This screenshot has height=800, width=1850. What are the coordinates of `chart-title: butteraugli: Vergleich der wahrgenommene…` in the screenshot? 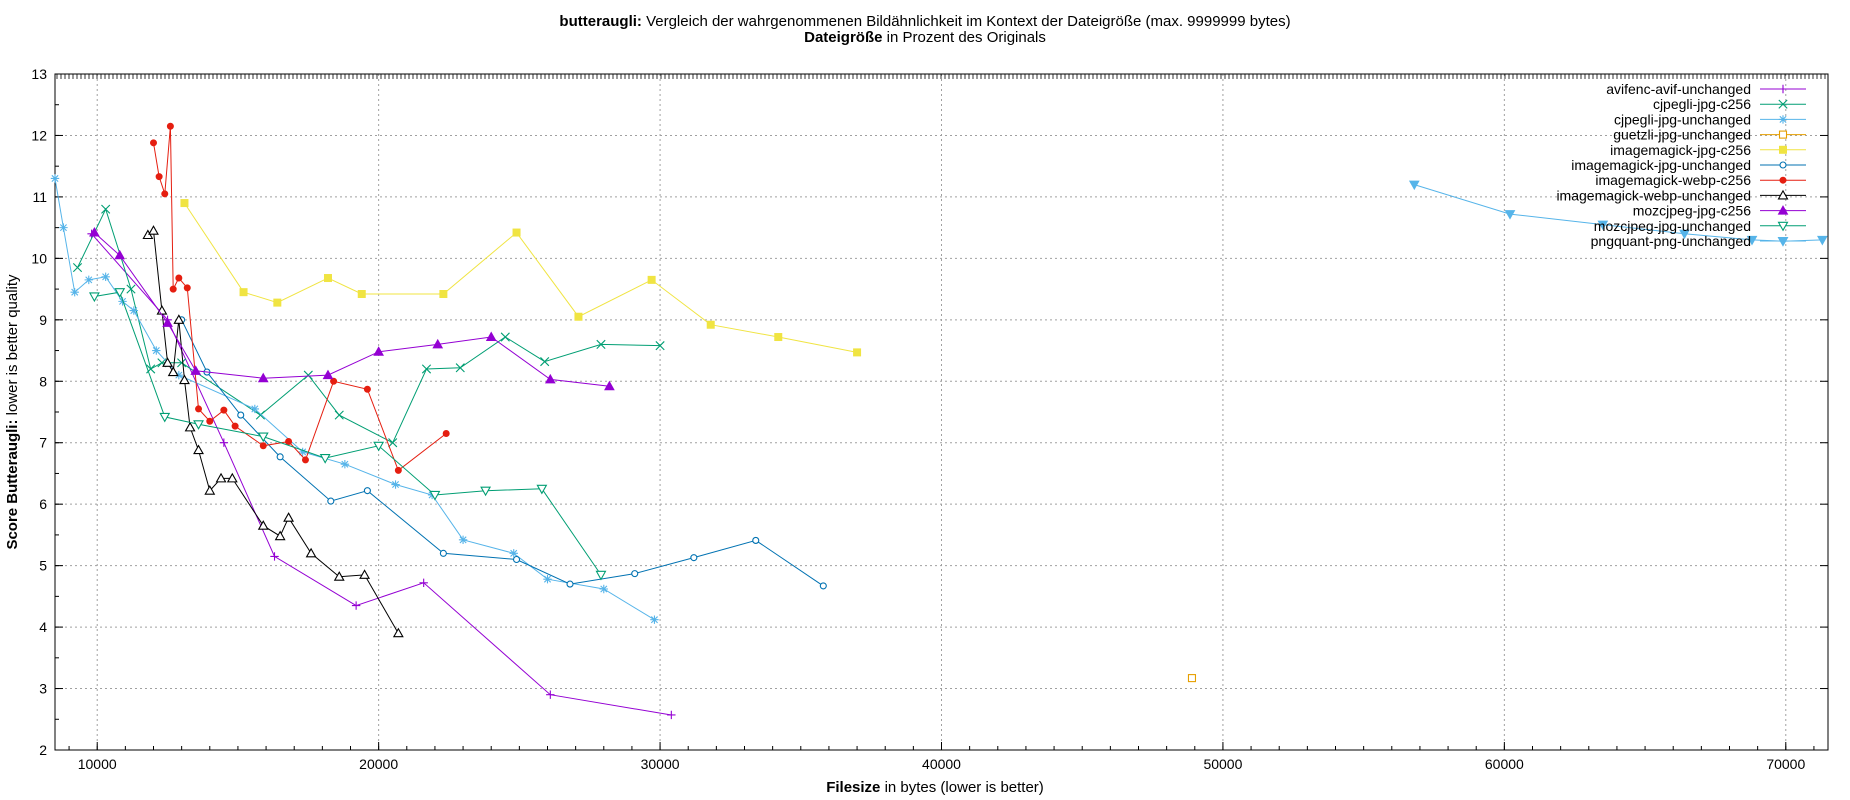 It's located at (924, 21).